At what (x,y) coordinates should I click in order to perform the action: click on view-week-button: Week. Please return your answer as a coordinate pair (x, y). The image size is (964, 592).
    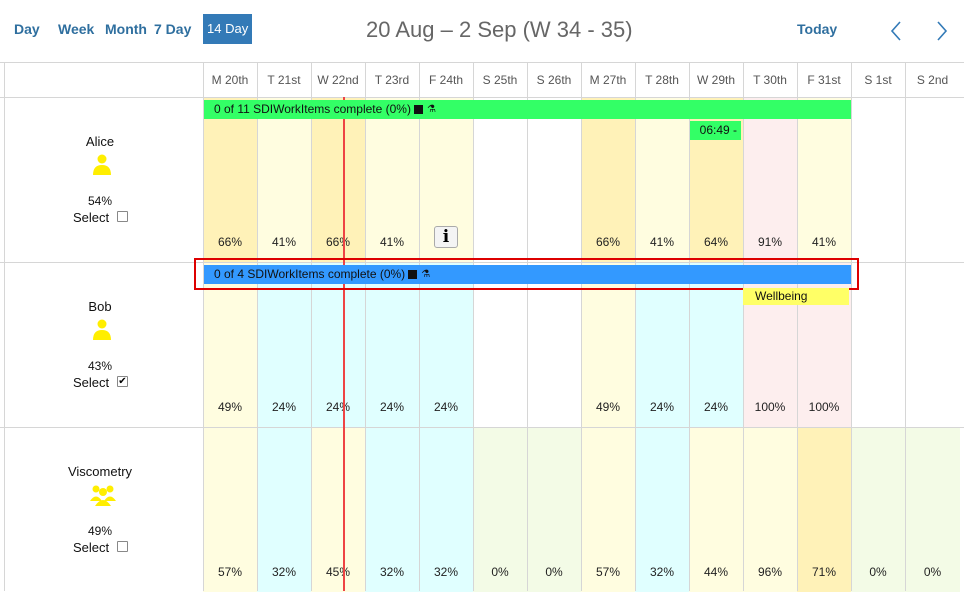
    Looking at the image, I should click on (76, 29).